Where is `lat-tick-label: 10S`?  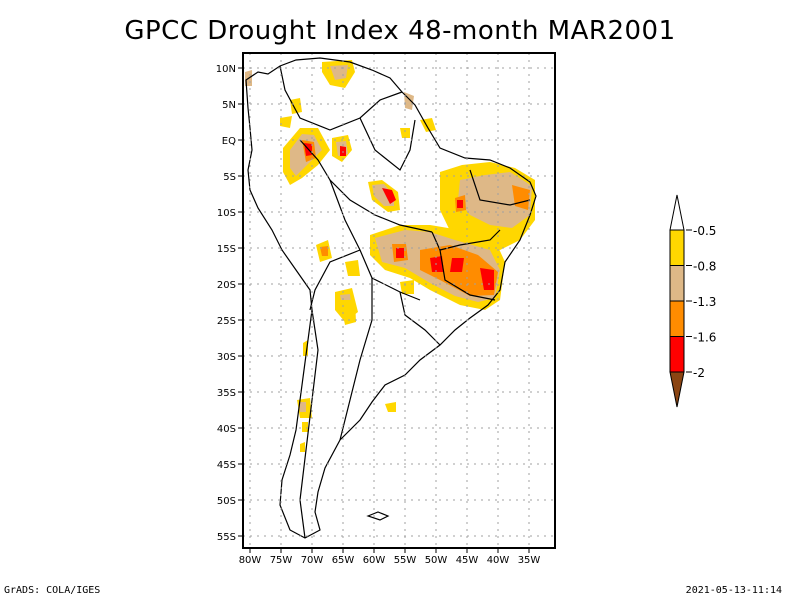 lat-tick-label: 10S is located at coordinates (226, 213).